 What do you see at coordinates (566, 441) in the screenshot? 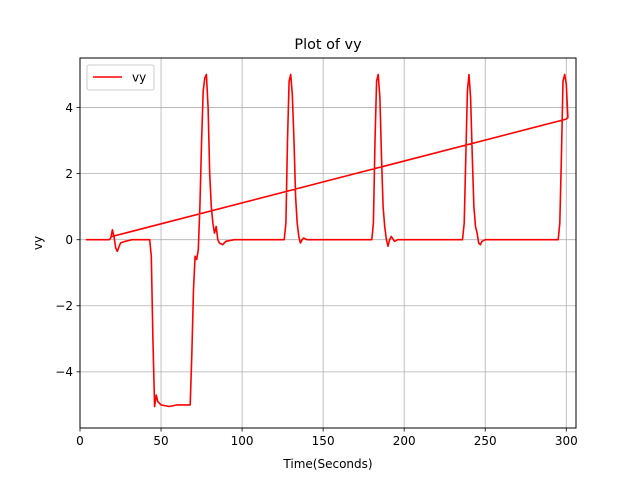
I see `x-tick-label: 300` at bounding box center [566, 441].